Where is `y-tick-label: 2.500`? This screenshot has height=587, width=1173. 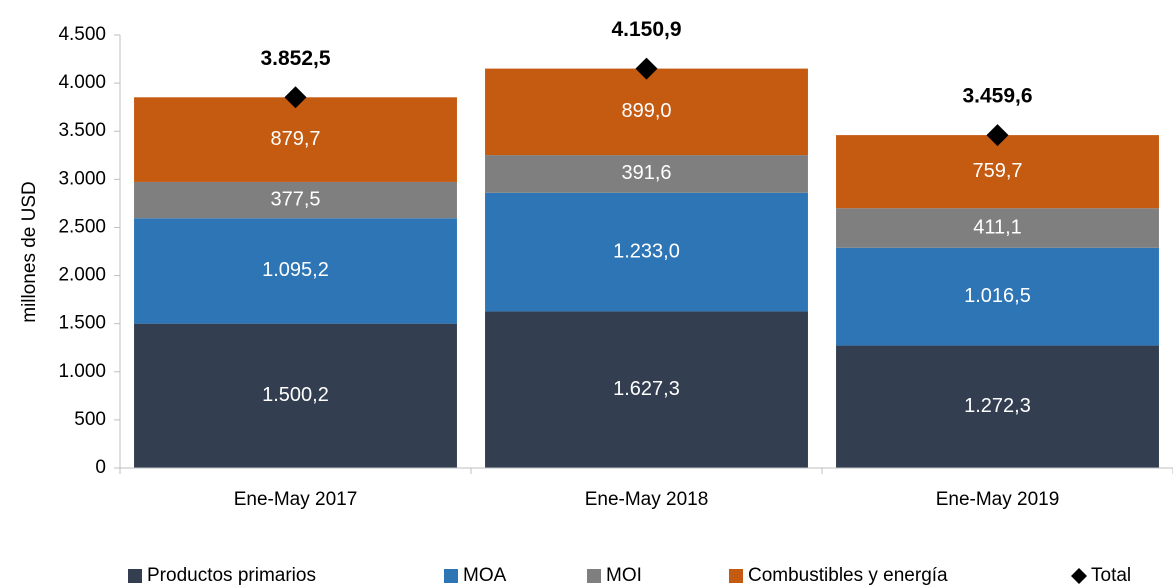 y-tick-label: 2.500 is located at coordinates (82, 226).